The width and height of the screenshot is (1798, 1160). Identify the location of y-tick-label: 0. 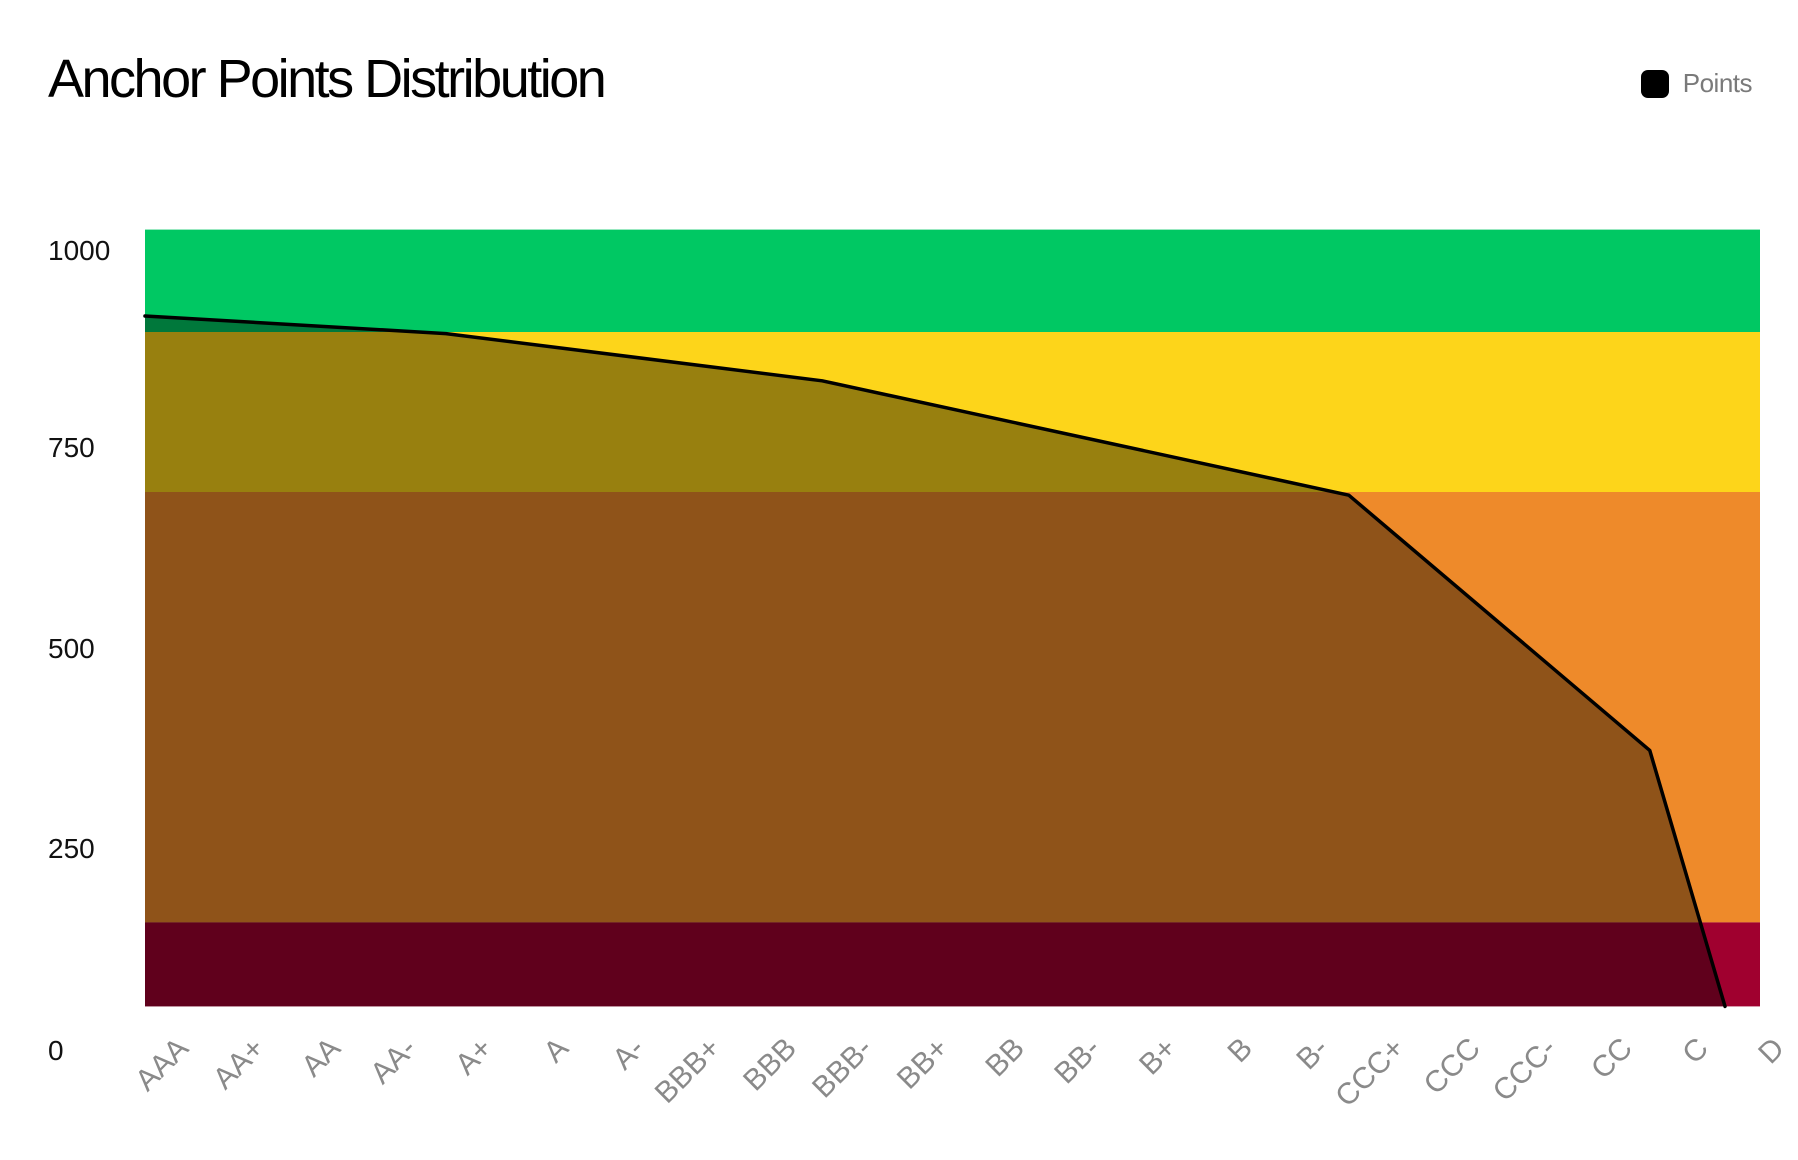
(56, 1050).